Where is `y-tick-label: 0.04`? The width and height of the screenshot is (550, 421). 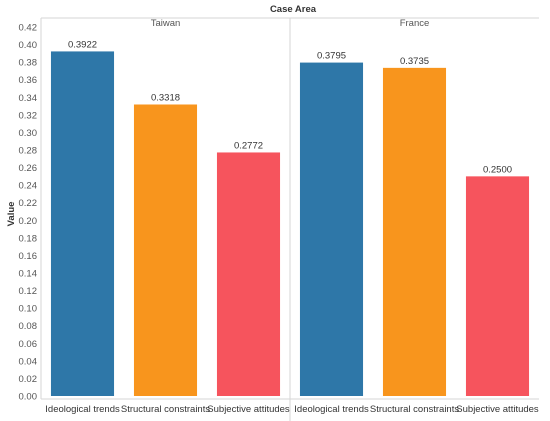 y-tick-label: 0.04 is located at coordinates (28, 361).